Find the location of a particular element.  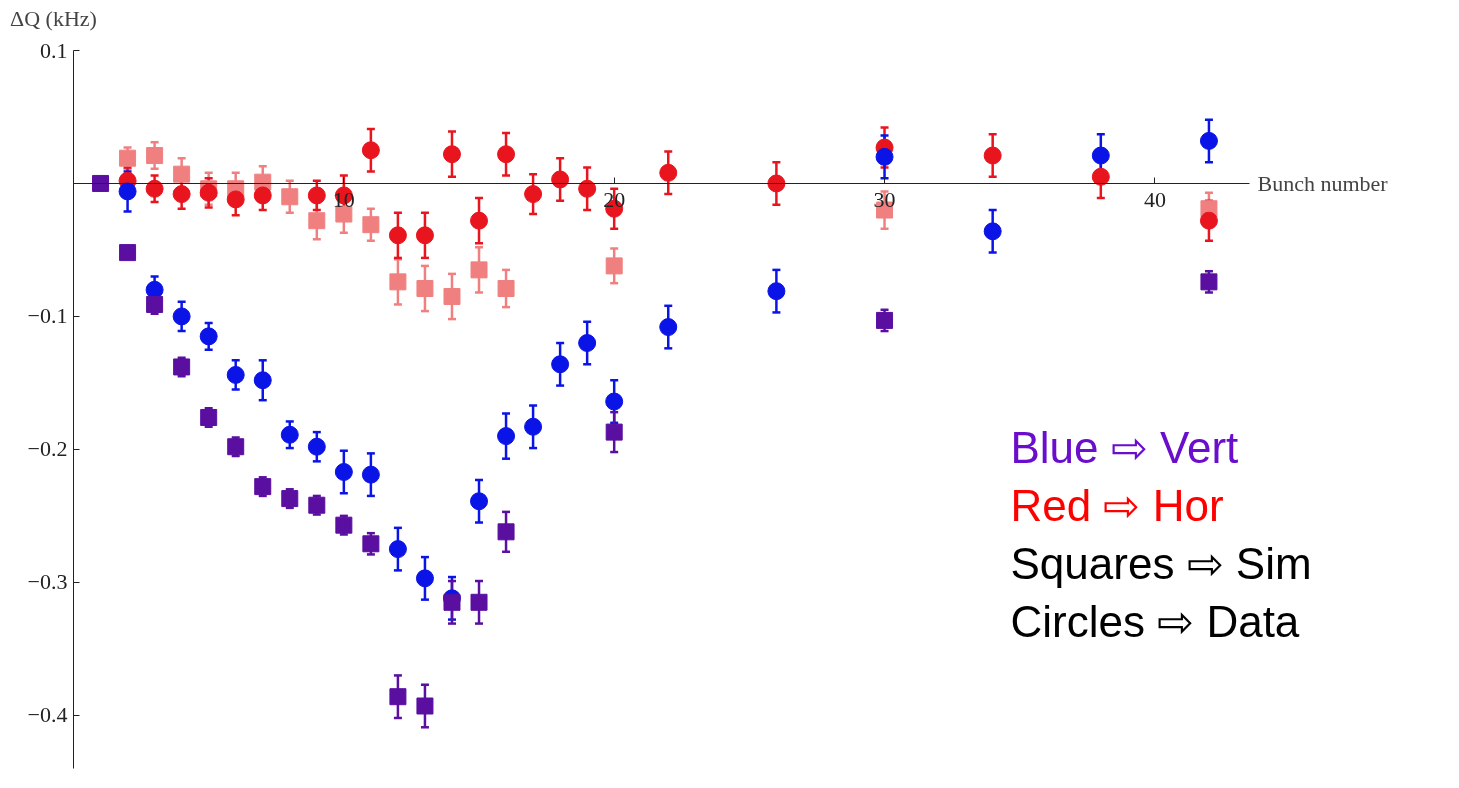

annotation: Blue ⇨ Vert is located at coordinates (1124, 447).